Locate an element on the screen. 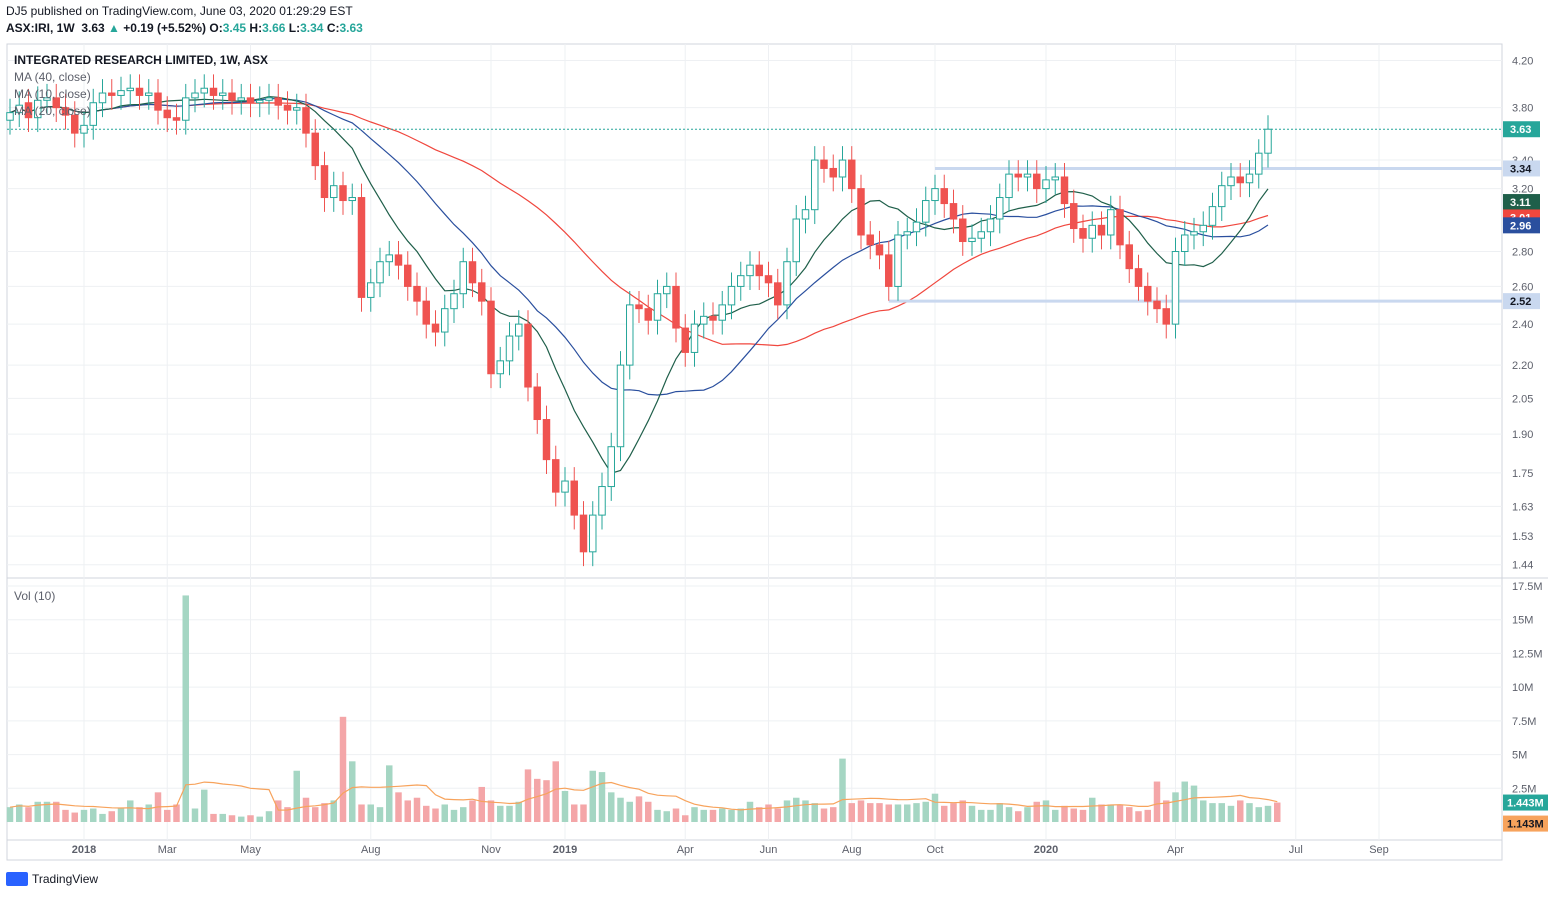 The image size is (1560, 898). time-tick-label: Jul is located at coordinates (1296, 850).